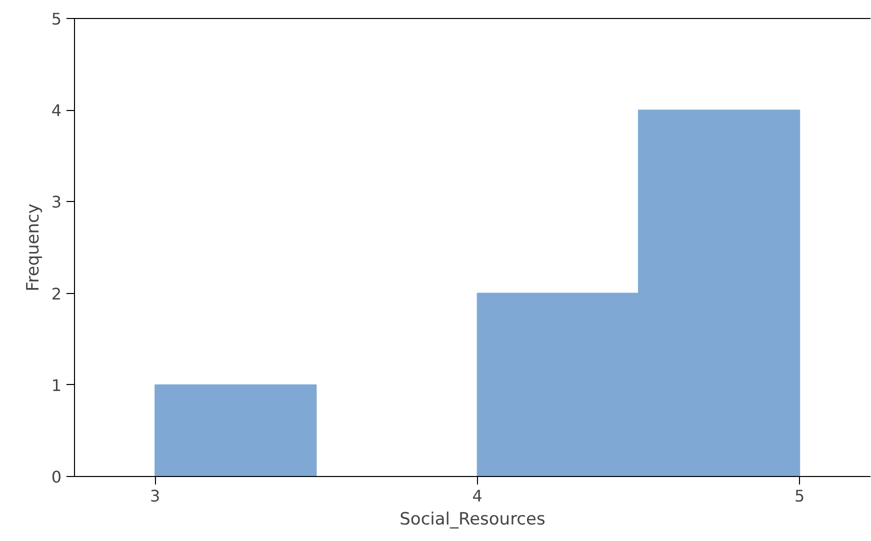 This screenshot has width=871, height=541. What do you see at coordinates (56, 294) in the screenshot?
I see `y-tick-label: 2` at bounding box center [56, 294].